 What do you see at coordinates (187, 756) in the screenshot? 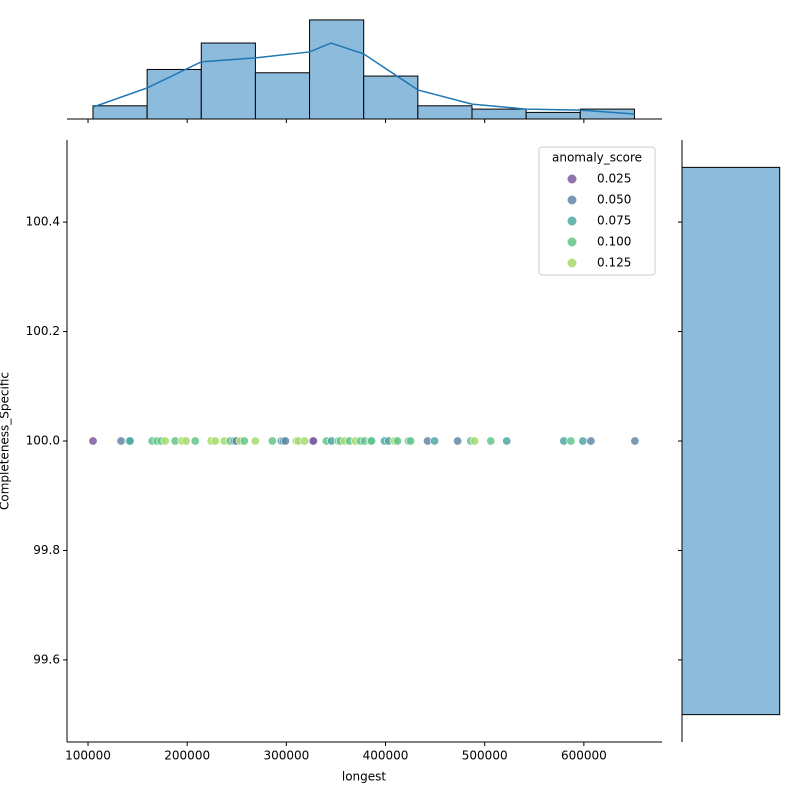
I see `x-tick-label: 200000` at bounding box center [187, 756].